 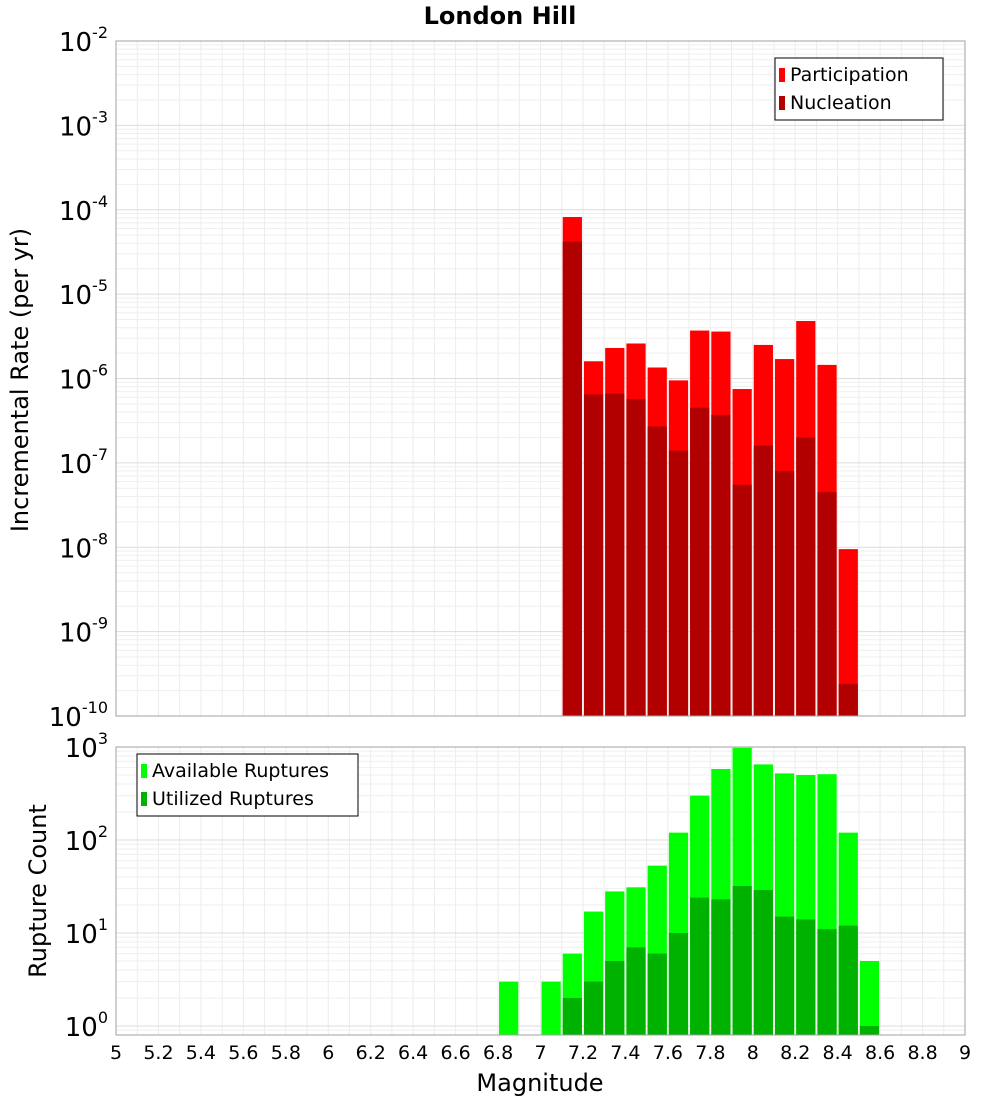 I want to click on count-y-tick-label: 10³, so click(x=86, y=746).